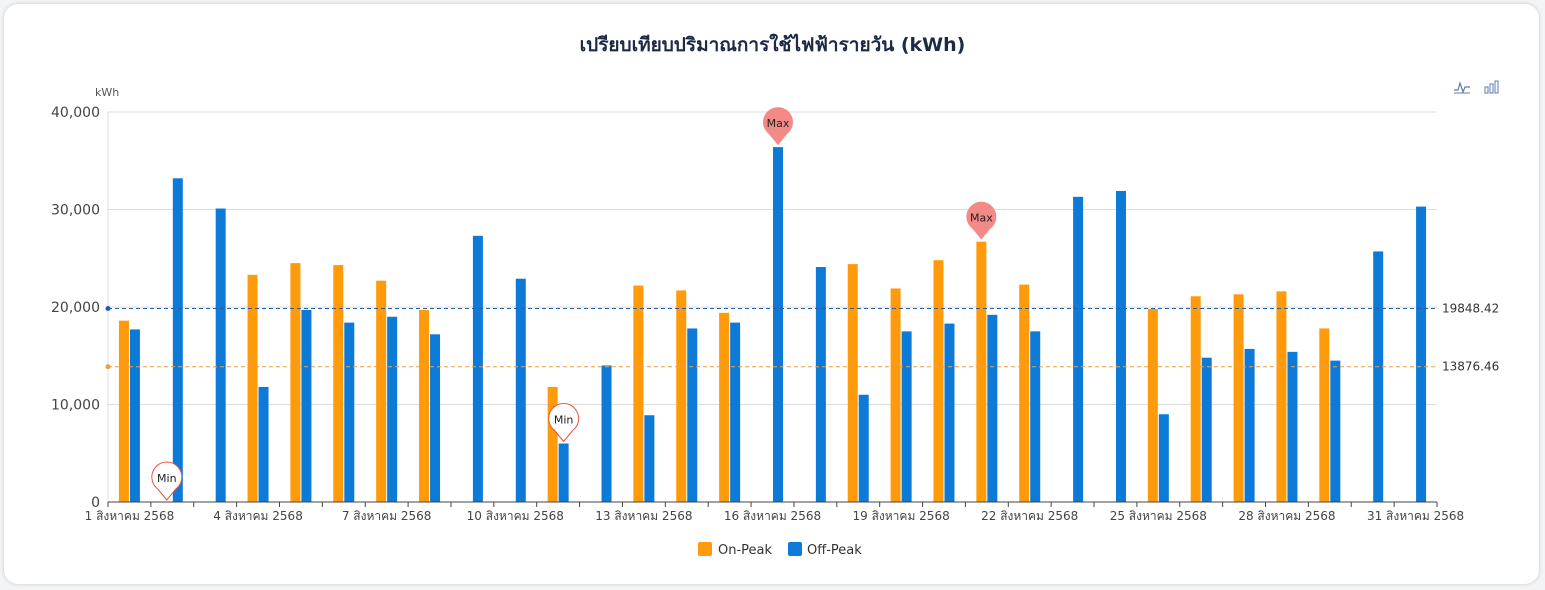 Image resolution: width=1545 pixels, height=590 pixels. I want to click on bar-chart-icon, so click(1492, 87).